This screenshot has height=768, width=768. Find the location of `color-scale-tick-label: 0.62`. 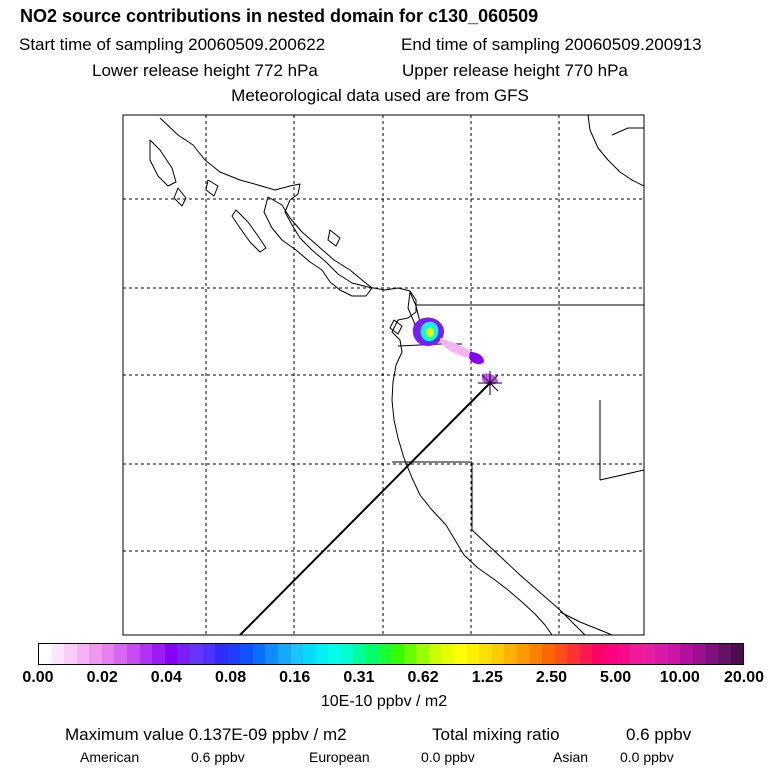

color-scale-tick-label: 0.62 is located at coordinates (423, 677).